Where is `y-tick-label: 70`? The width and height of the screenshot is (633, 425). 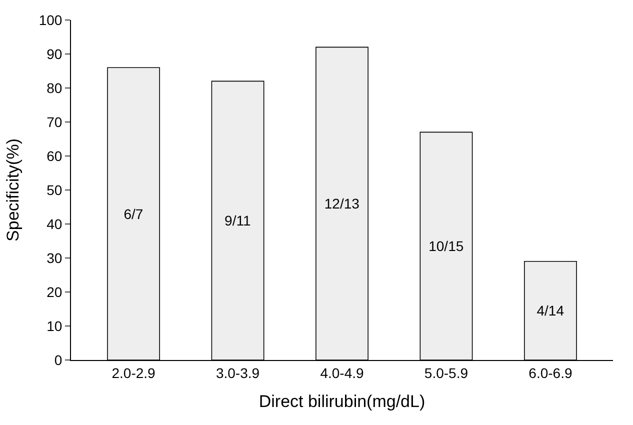
y-tick-label: 70 is located at coordinates (54, 122).